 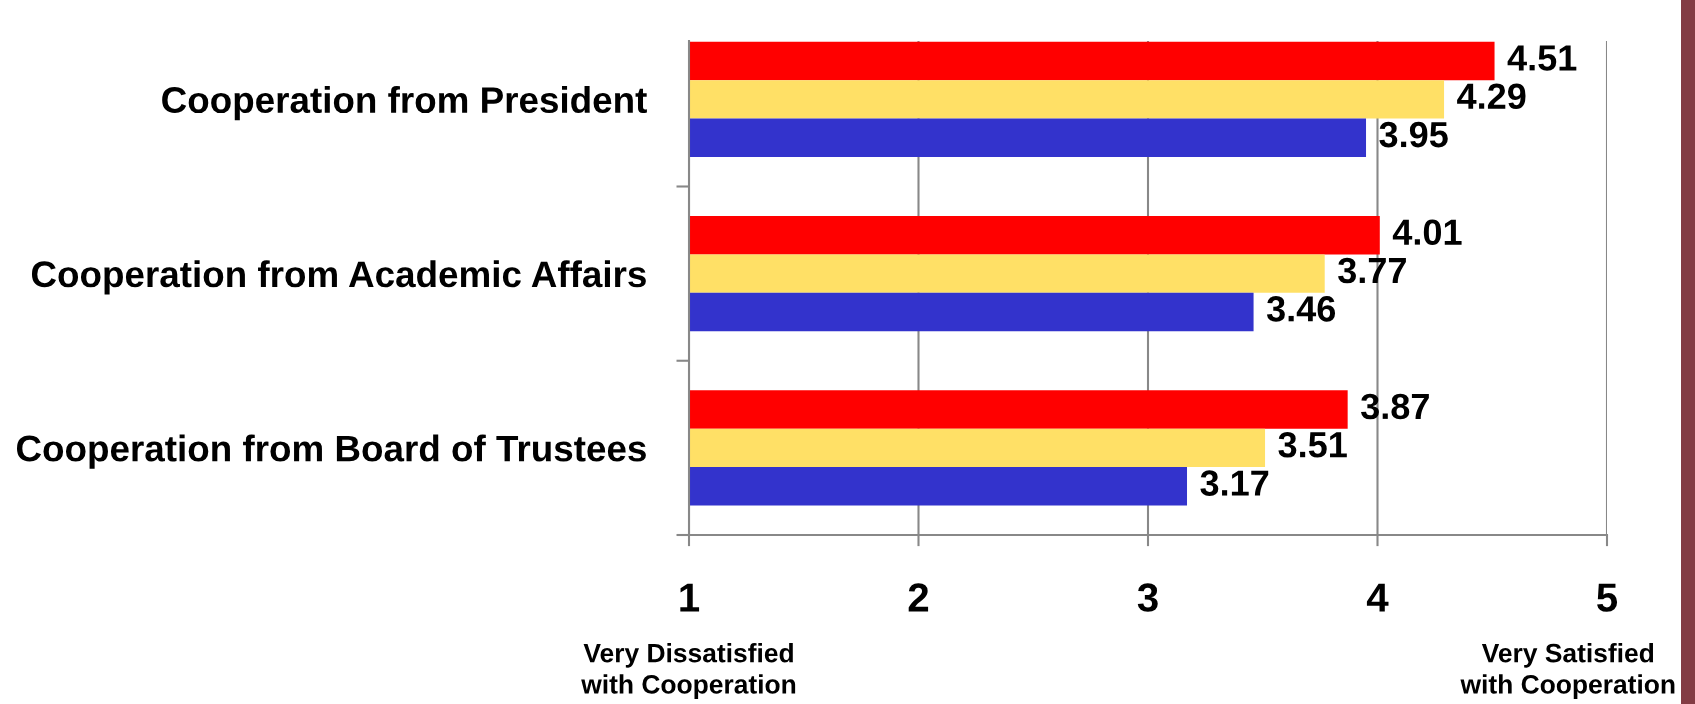 What do you see at coordinates (690, 597) in the screenshot?
I see `x-tick-label: 1` at bounding box center [690, 597].